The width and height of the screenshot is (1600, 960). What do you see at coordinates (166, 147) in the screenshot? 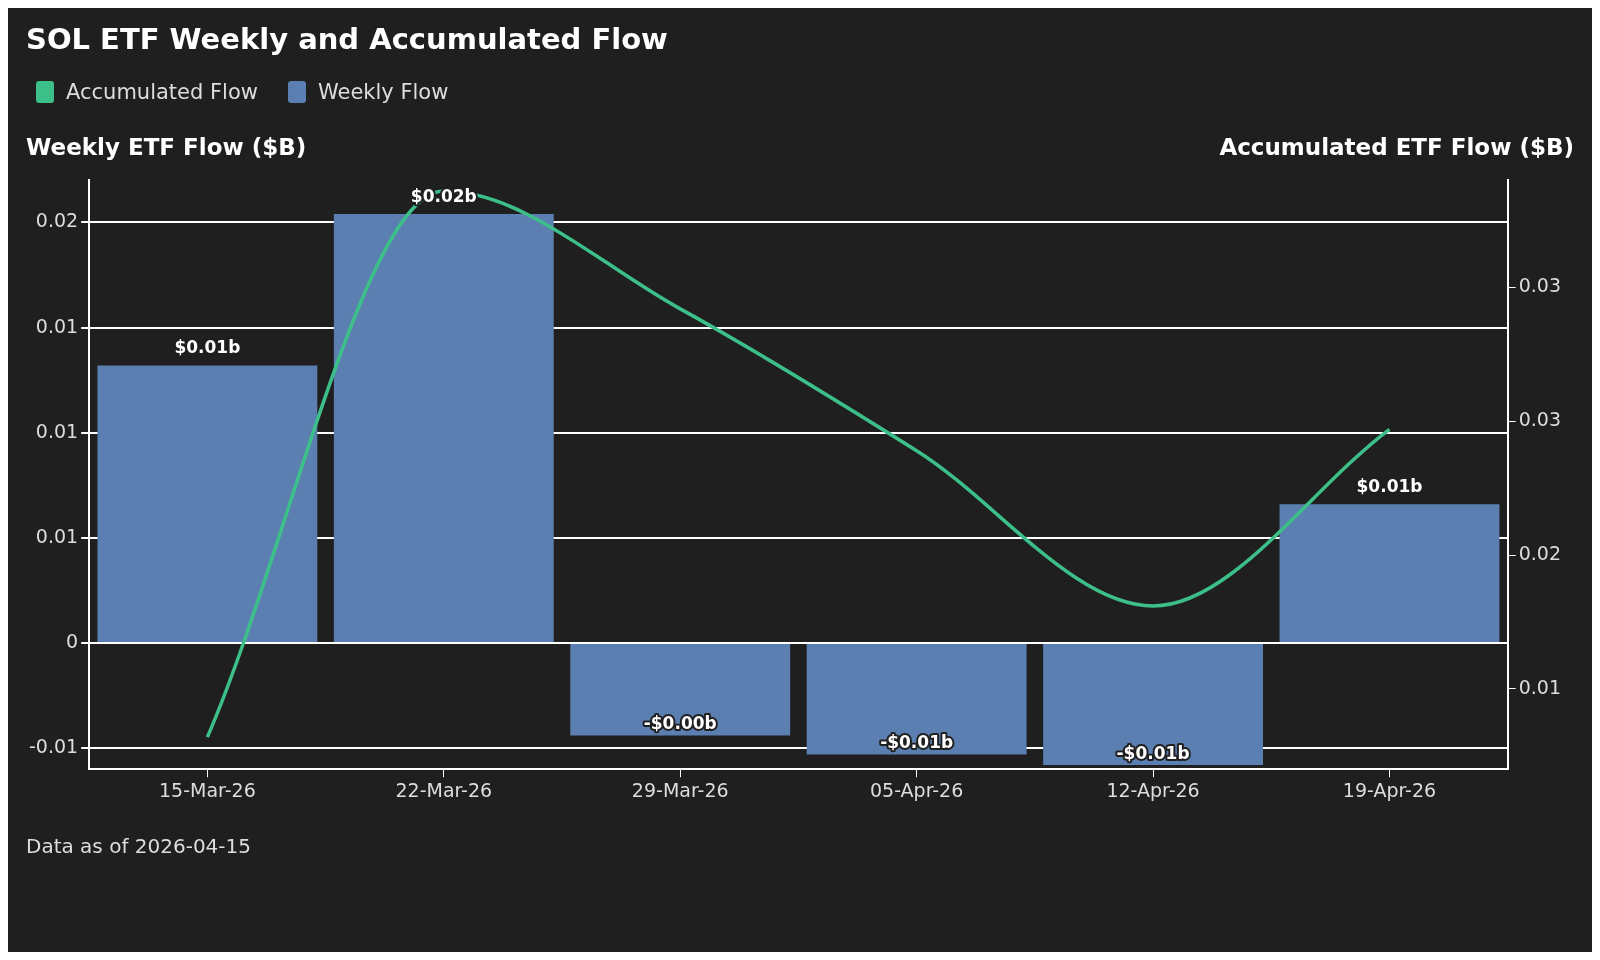
I see `y-axis-title: Weekly ETF Flow ($B)` at bounding box center [166, 147].